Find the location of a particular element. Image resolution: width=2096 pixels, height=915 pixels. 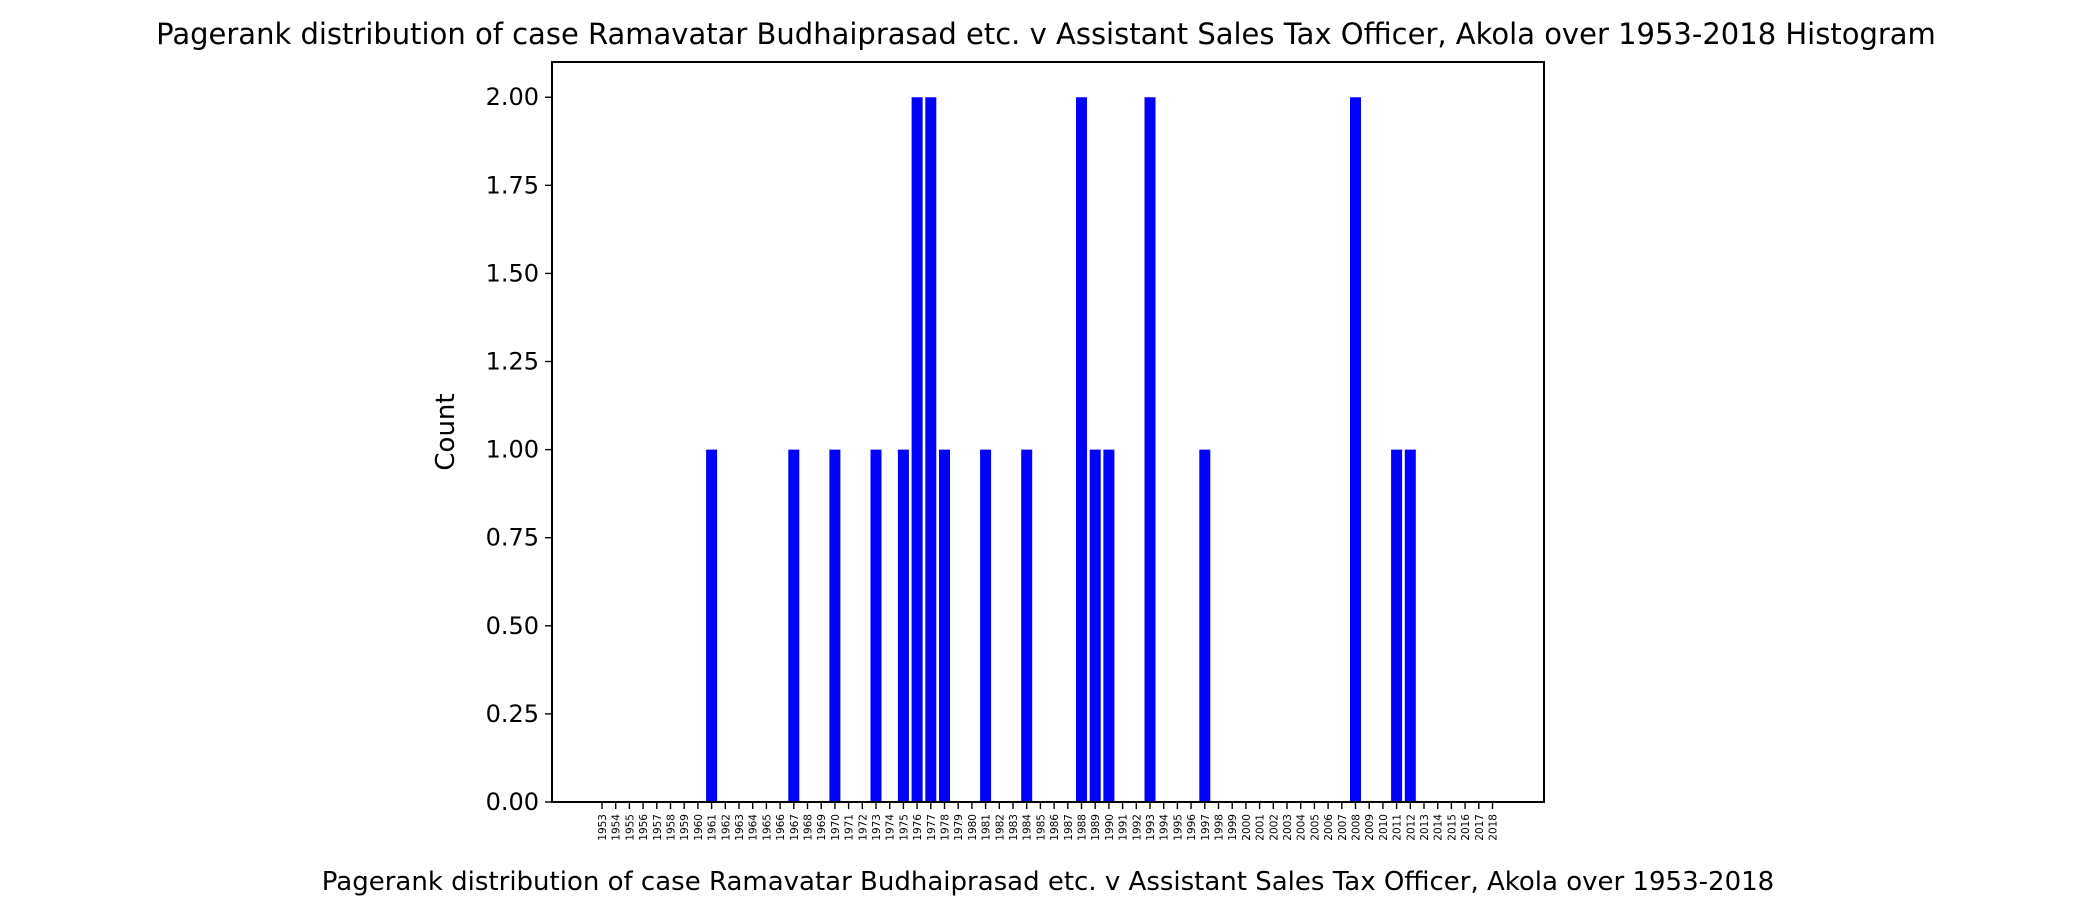

y-tick-label-3: 0.75 is located at coordinates (512, 538).